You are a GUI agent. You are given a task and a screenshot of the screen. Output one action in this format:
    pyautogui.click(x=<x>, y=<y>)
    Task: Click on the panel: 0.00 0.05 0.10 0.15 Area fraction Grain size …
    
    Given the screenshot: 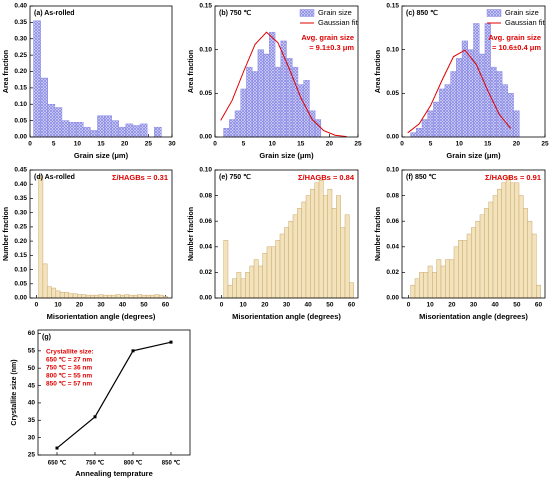 What is the action you would take?
    pyautogui.click(x=462, y=81)
    